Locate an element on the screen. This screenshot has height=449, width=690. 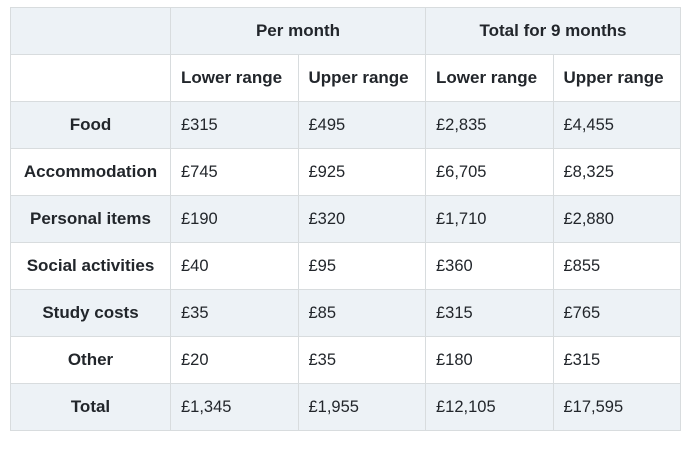
cell-value: £745 is located at coordinates (234, 172).